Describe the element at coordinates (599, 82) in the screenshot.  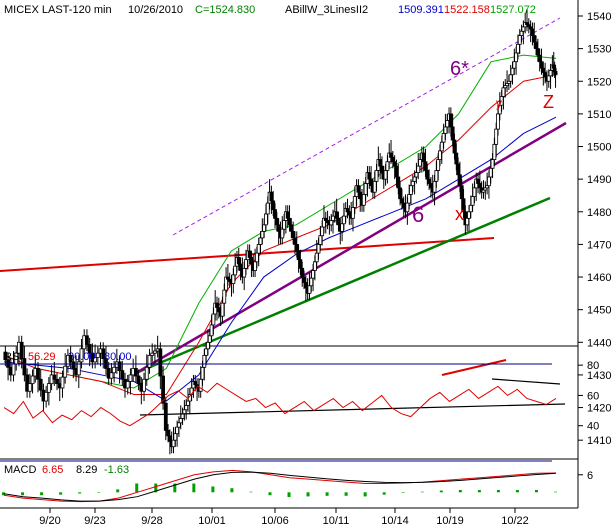
I see `price-tick-label: 1520` at that location.